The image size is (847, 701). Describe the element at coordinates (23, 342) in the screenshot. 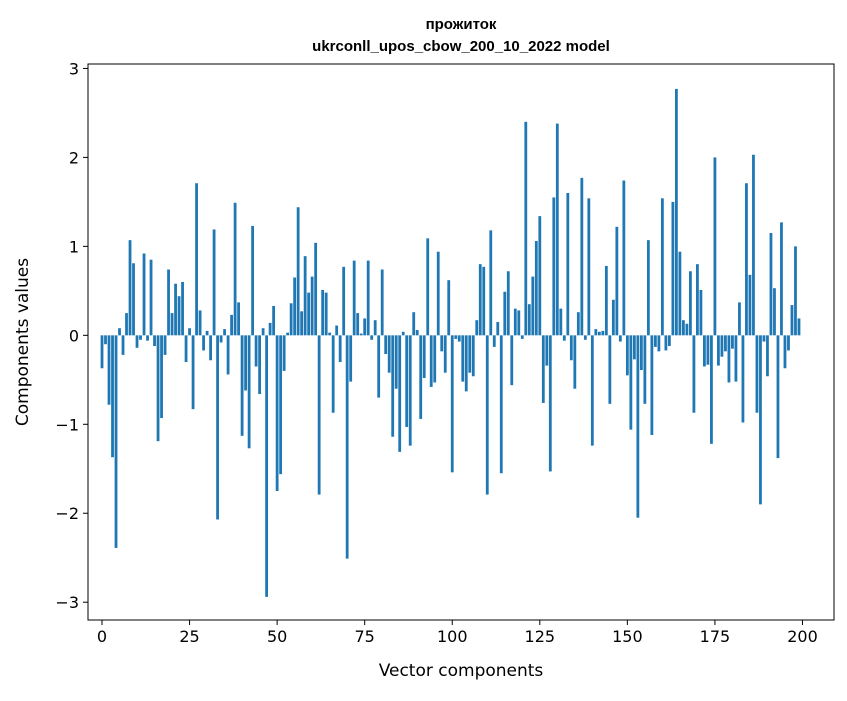

I see `y-axis-label: Components values` at that location.